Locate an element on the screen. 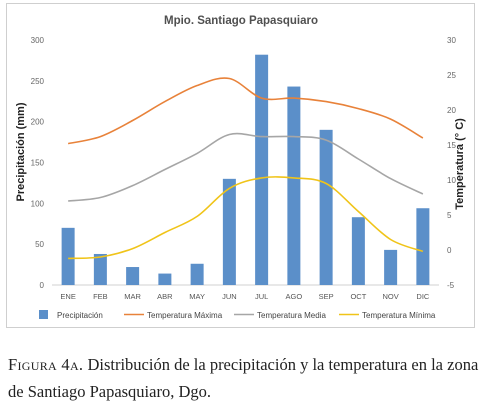 This screenshot has height=411, width=485. x-tick-label: MAY is located at coordinates (197, 296).